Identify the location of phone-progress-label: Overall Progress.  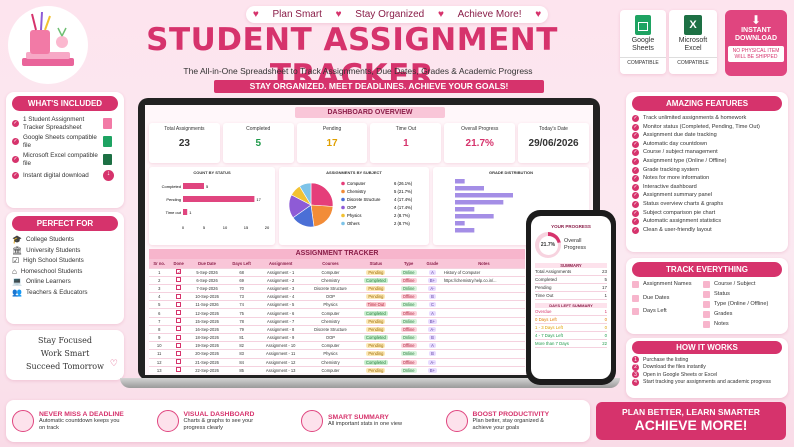
(575, 244).